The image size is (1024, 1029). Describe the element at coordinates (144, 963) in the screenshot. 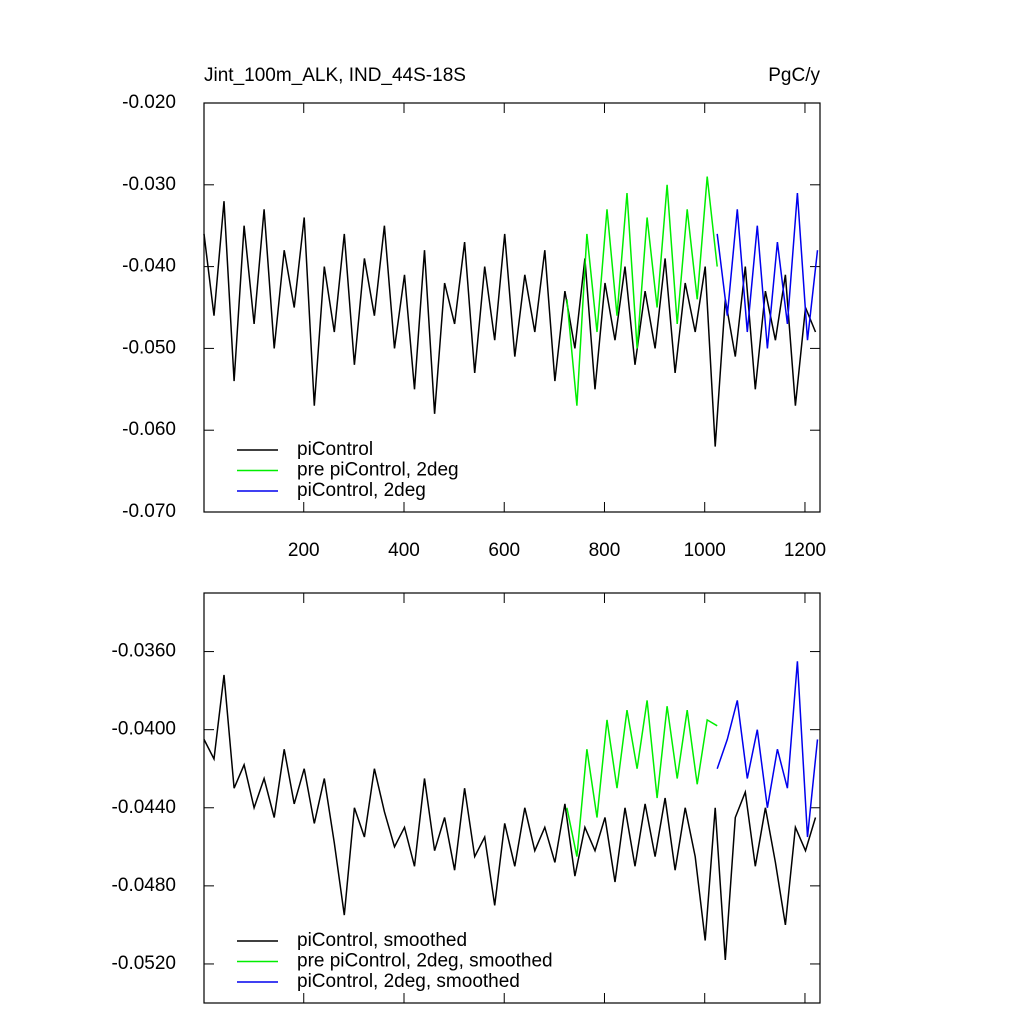

I see `y-tick-label: -0.0520` at that location.